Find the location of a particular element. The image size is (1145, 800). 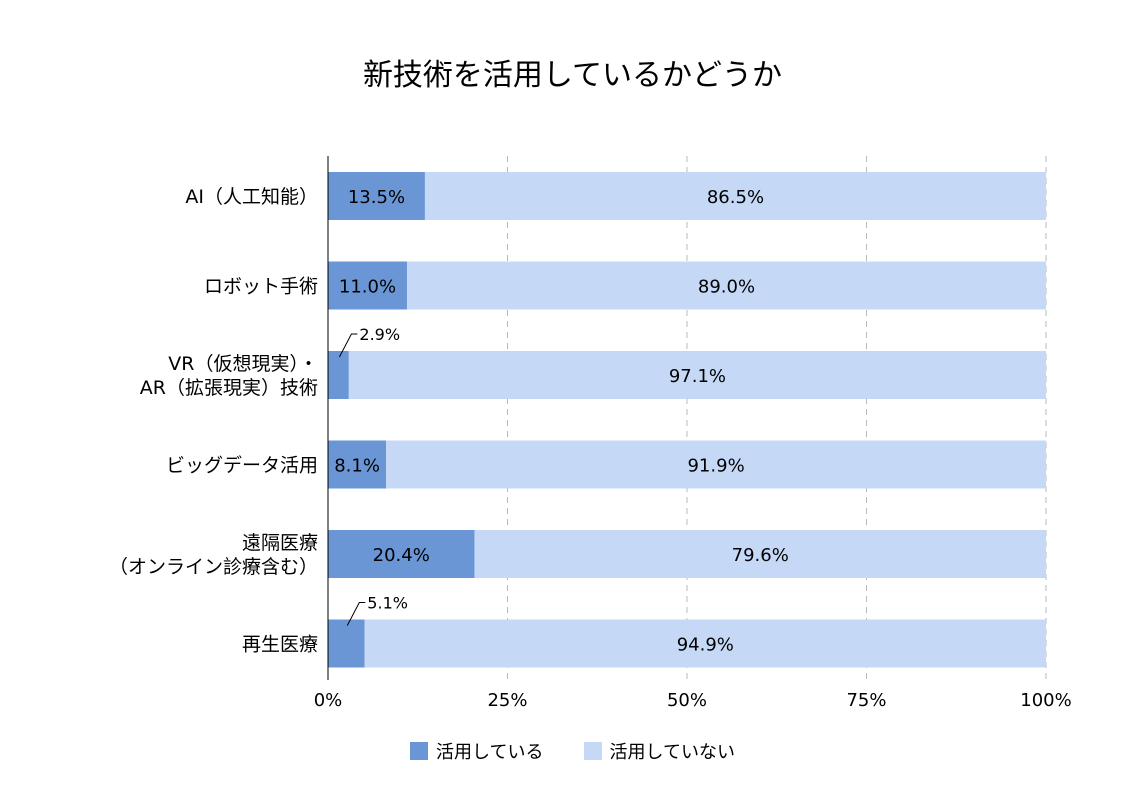

legend-label-not-using: 活用していない is located at coordinates (672, 752).